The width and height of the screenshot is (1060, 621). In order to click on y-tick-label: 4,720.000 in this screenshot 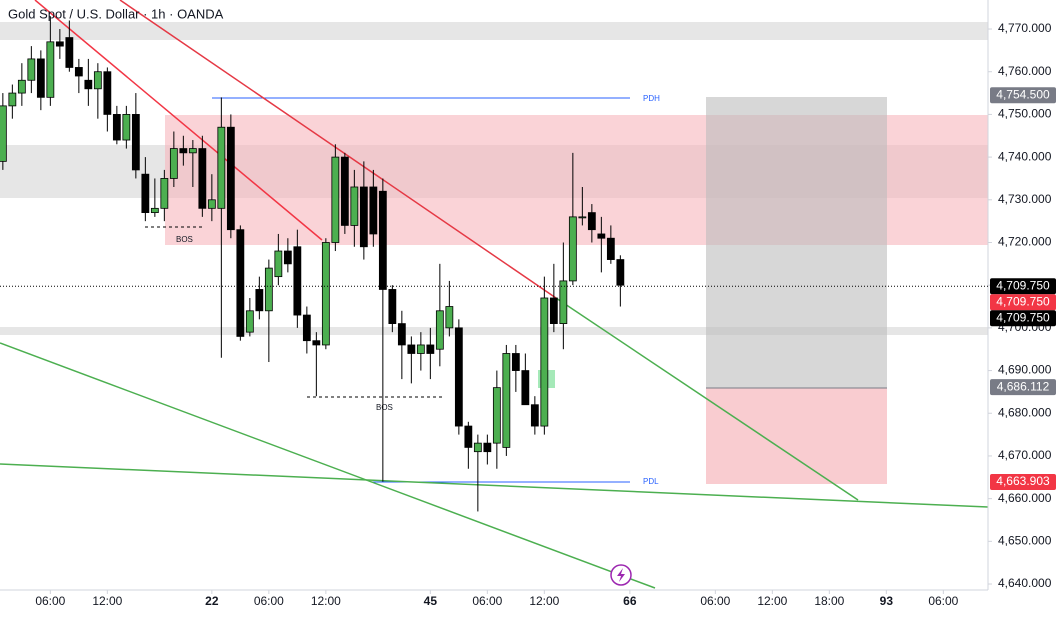, I will do `click(1025, 242)`.